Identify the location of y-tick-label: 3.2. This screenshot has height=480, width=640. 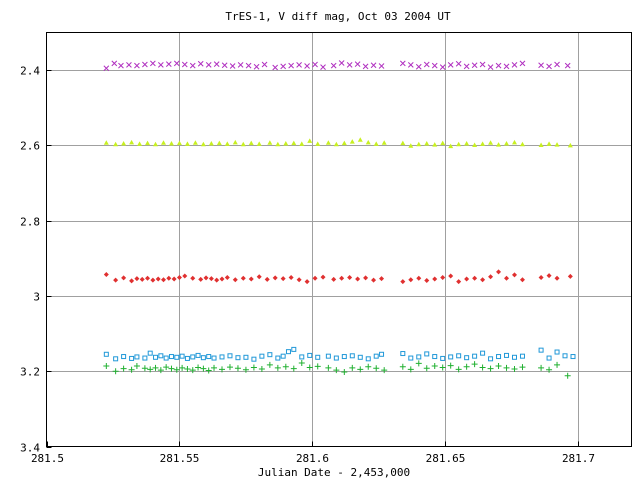
(30, 372).